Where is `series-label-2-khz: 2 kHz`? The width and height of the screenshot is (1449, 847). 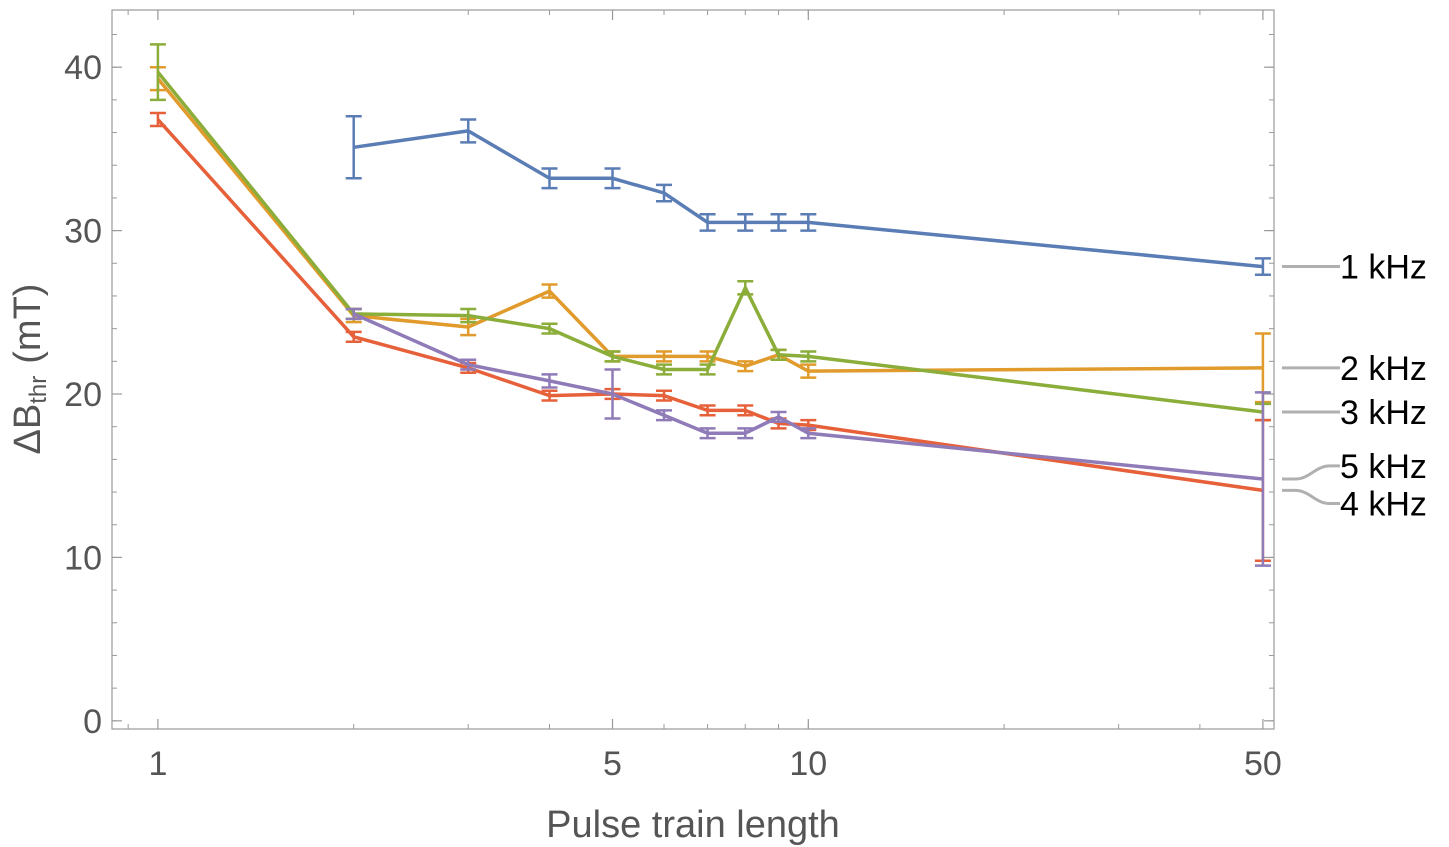
series-label-2-khz: 2 kHz is located at coordinates (1383, 369).